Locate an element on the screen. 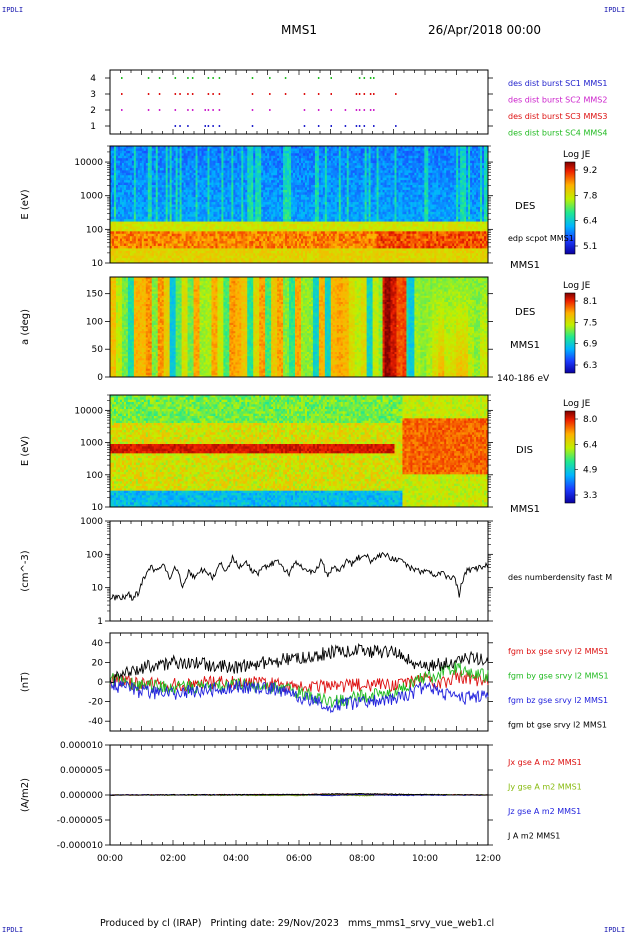 The width and height of the screenshot is (630, 934). burst-legend-sc3: des dist burst SC3 MMS3 is located at coordinates (557, 116).